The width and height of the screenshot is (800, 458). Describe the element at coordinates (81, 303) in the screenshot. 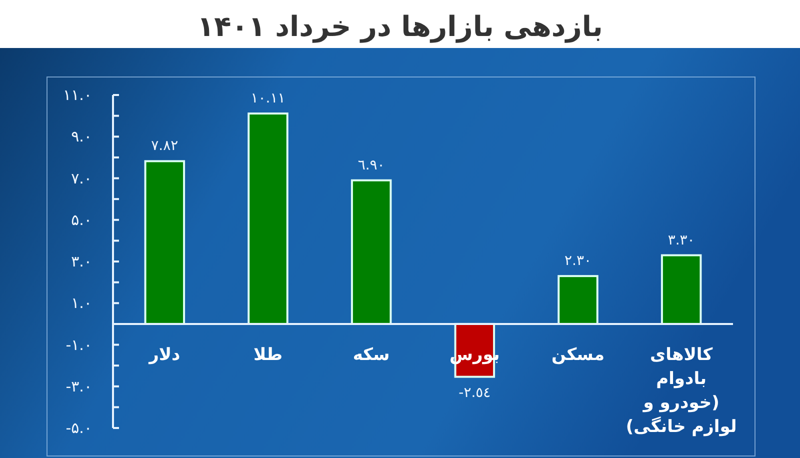

I see `y-tick-label: ۱.۰` at that location.